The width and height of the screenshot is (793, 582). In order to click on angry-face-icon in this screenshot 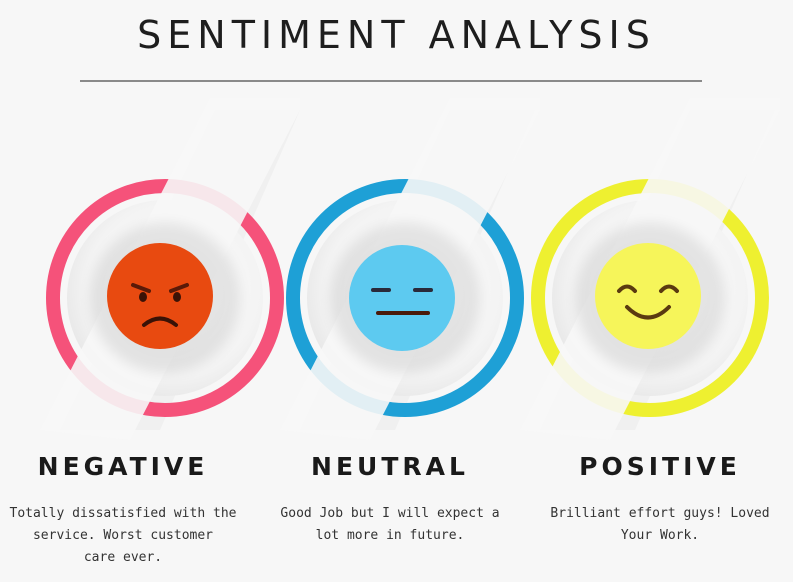, I will do `click(160, 296)`.